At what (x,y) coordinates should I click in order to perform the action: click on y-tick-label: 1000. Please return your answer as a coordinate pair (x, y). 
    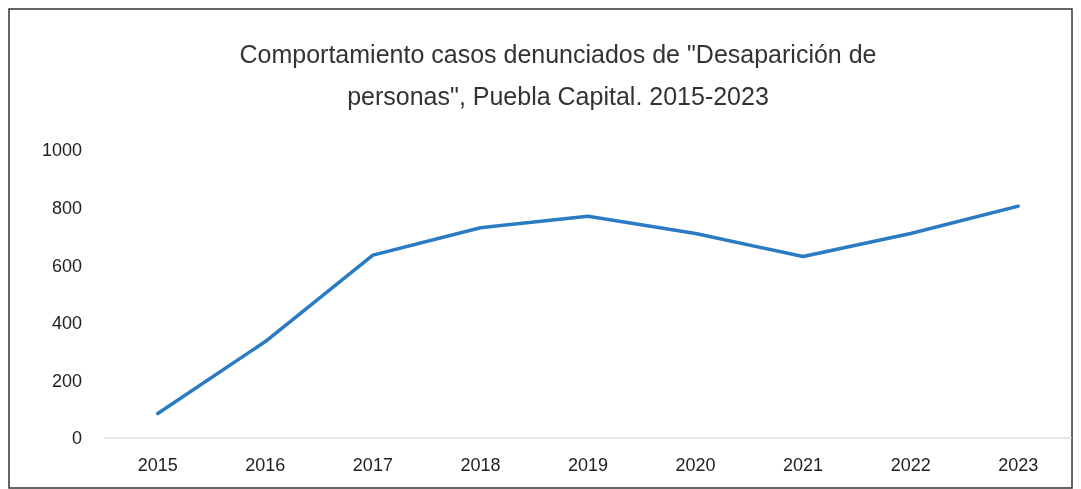
    Looking at the image, I should click on (61, 150).